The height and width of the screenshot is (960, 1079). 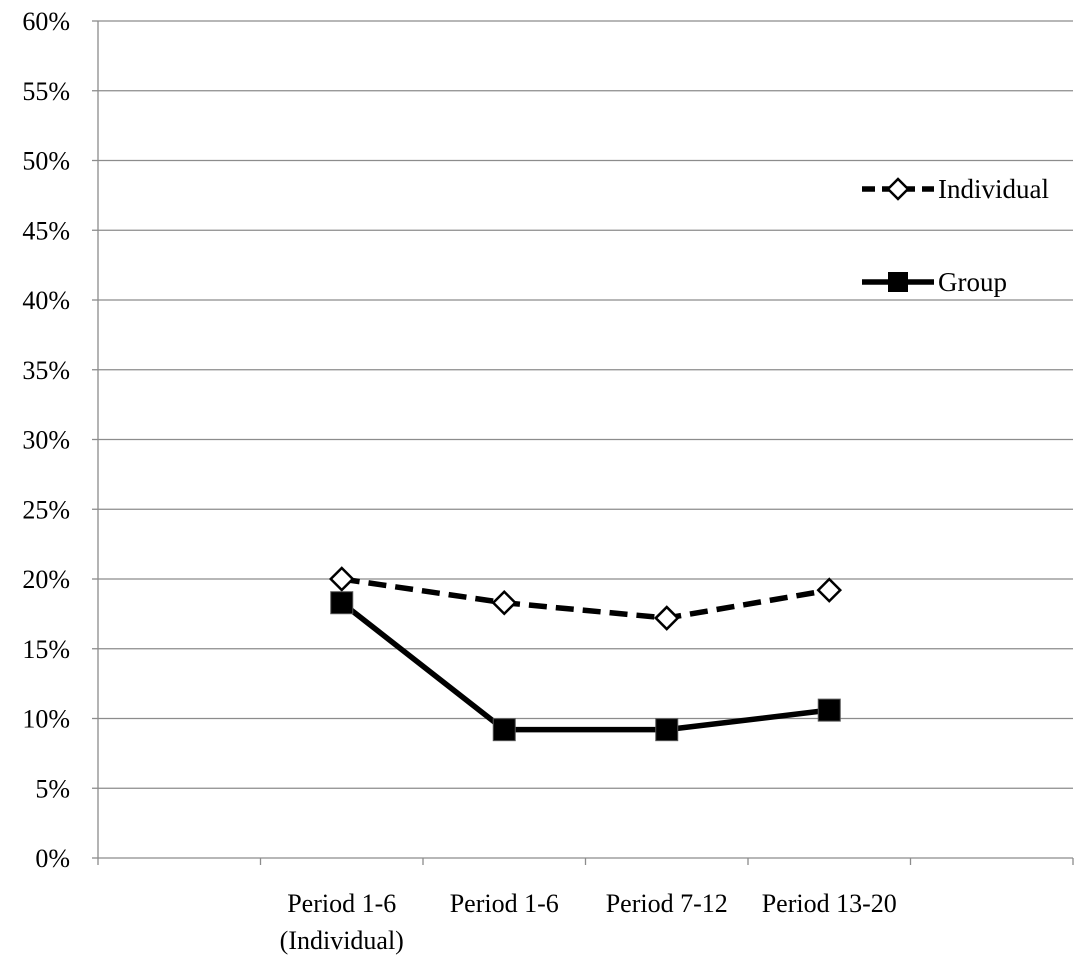 What do you see at coordinates (46, 300) in the screenshot?
I see `y-tick-label: 40%` at bounding box center [46, 300].